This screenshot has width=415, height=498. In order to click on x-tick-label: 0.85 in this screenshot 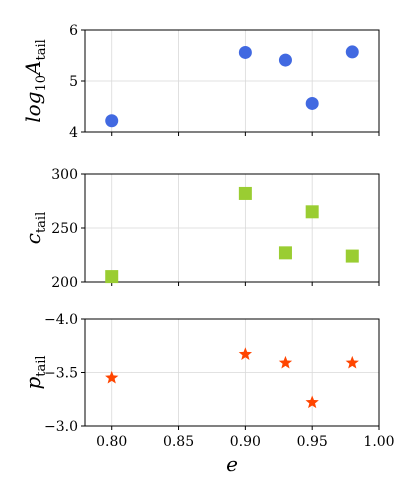, I will do `click(178, 442)`.